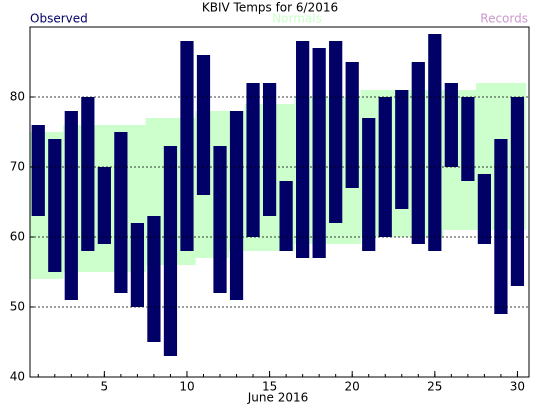  I want to click on legend-label: Records, so click(504, 19).